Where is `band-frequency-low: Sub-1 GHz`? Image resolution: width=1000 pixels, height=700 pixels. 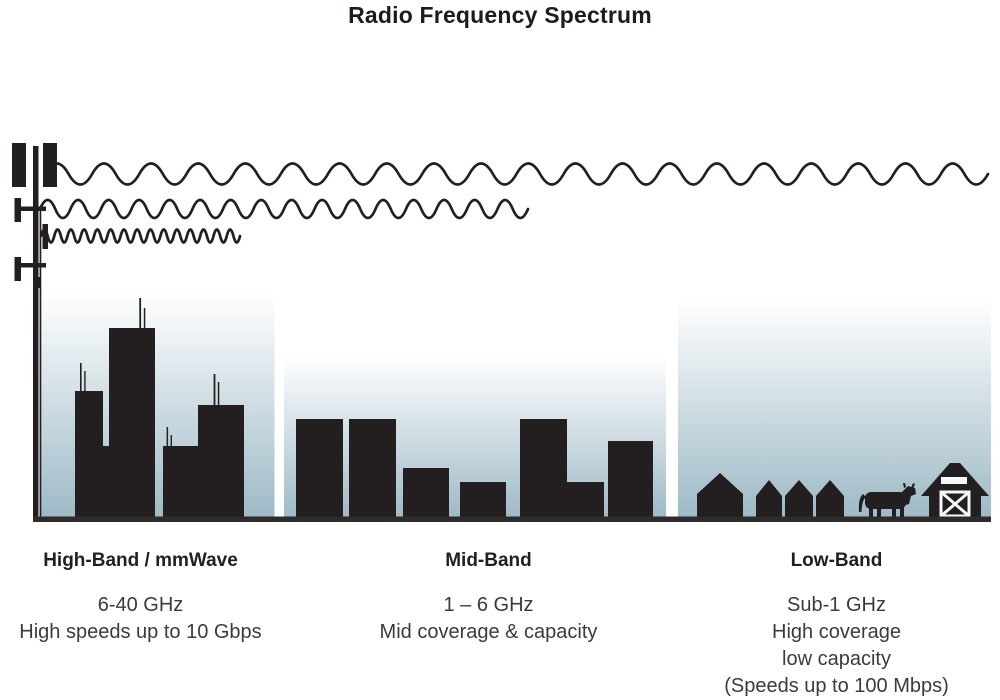 band-frequency-low: Sub-1 GHz is located at coordinates (836, 605).